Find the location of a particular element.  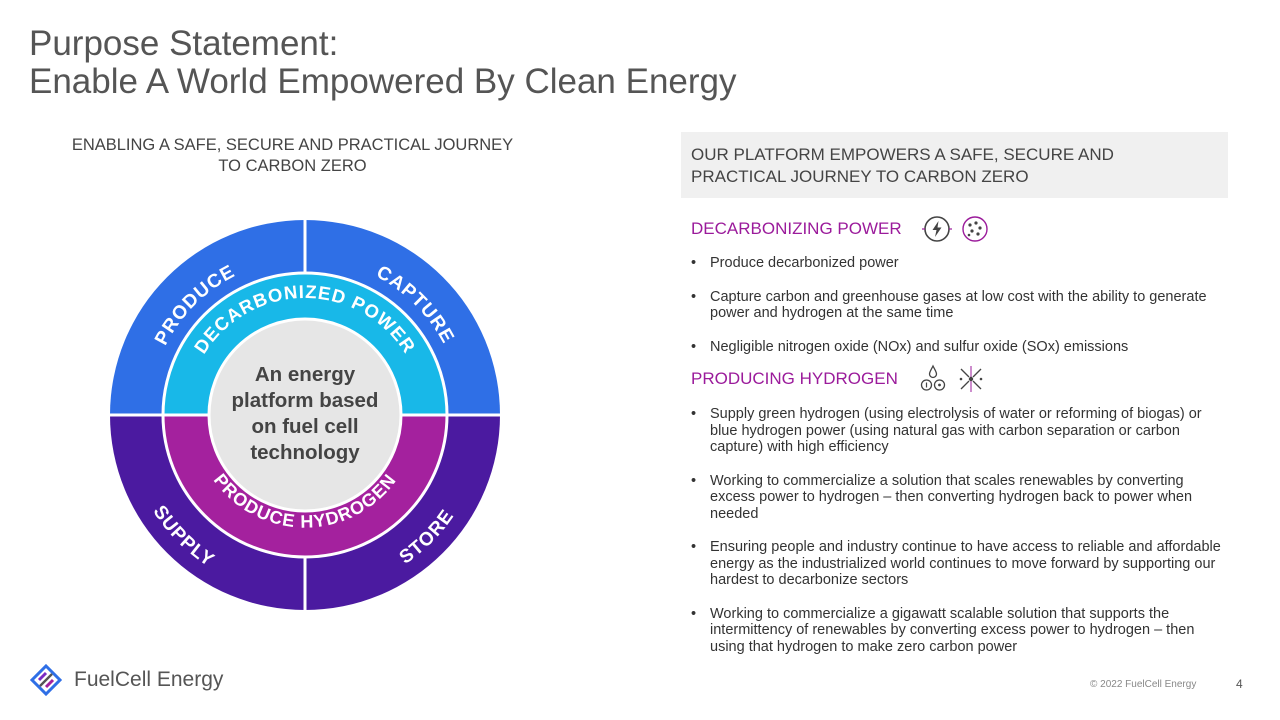

center-text-line-4: technology is located at coordinates (305, 452).